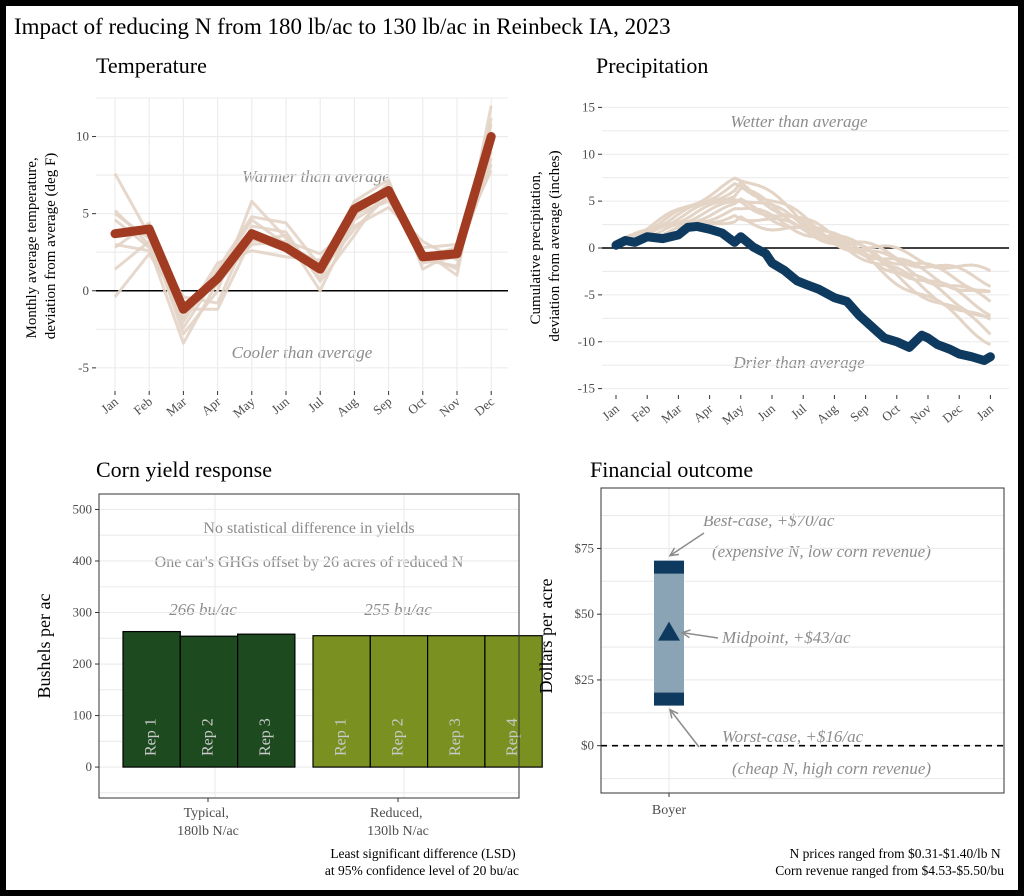 The image size is (1024, 896). Describe the element at coordinates (280, 404) in the screenshot. I see `temperature-xtick-label: Jun` at that location.